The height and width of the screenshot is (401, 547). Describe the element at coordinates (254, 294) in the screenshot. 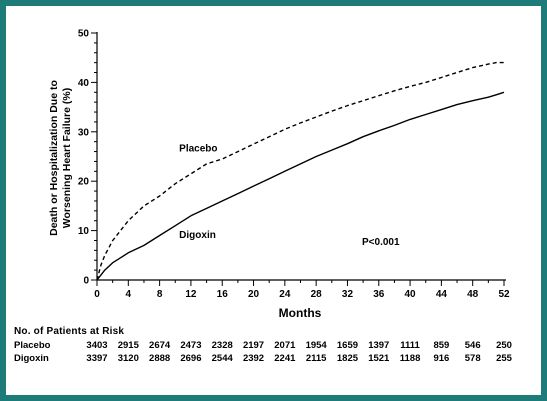

I see `x-tick-label: 20` at that location.